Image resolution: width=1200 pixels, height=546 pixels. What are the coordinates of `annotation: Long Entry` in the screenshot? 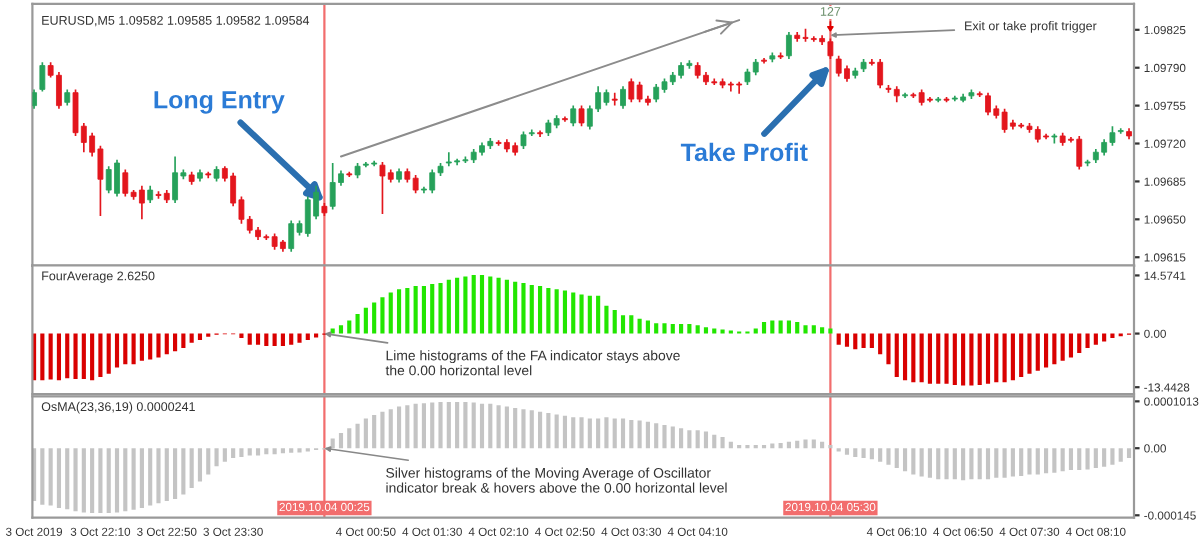 It's located at (219, 102).